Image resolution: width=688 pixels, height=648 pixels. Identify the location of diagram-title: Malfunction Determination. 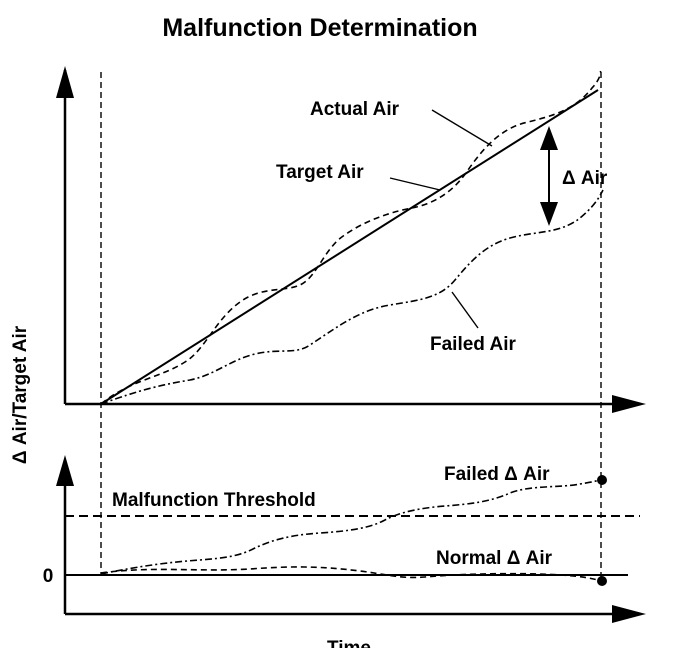
(319, 28).